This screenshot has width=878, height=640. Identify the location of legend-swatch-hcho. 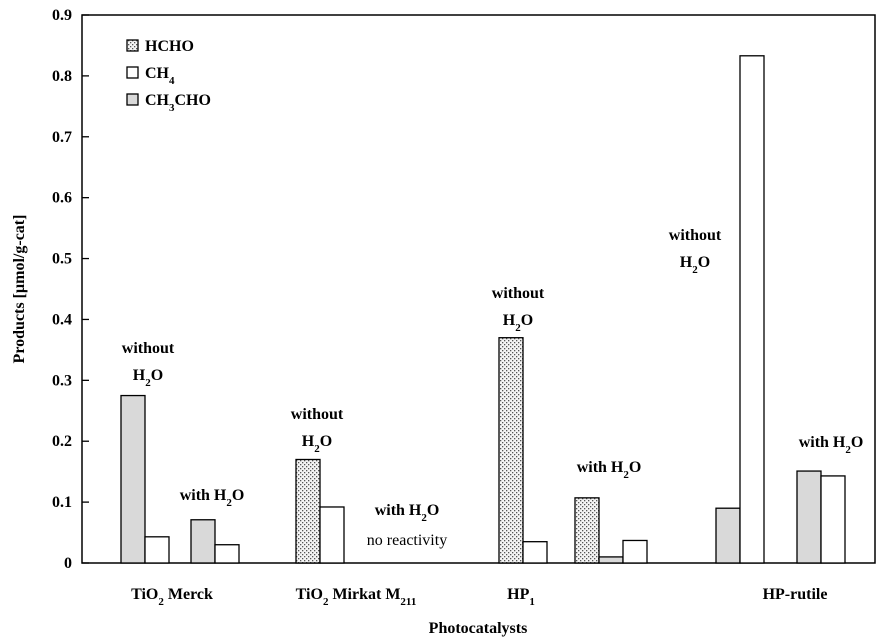
(132, 45).